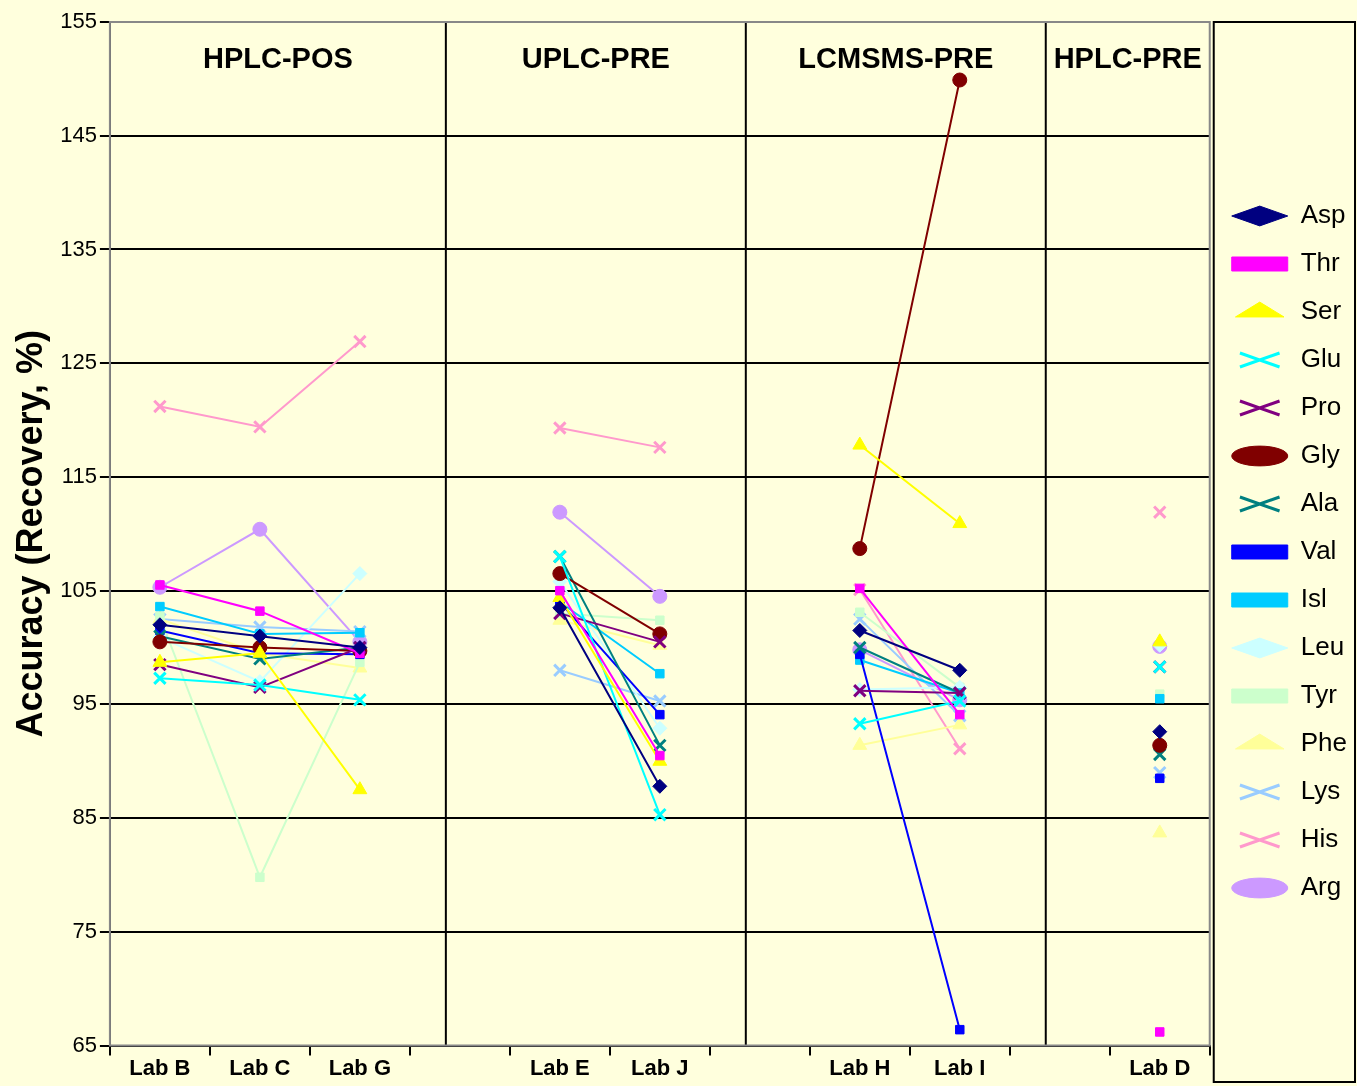 The width and height of the screenshot is (1357, 1086). Describe the element at coordinates (84, 703) in the screenshot. I see `y-tick-label: 95` at that location.